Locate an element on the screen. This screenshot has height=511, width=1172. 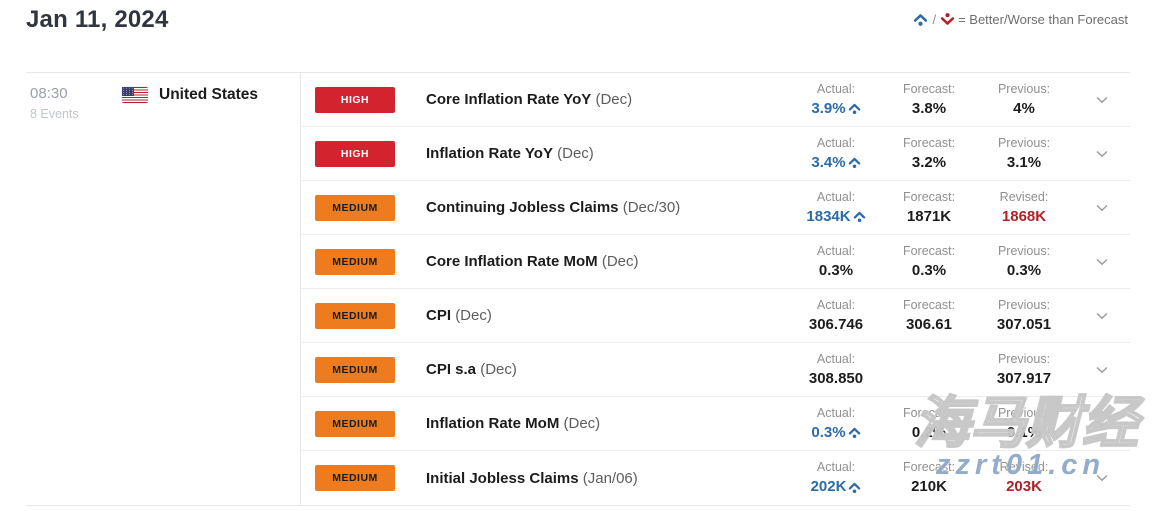
forecast-column: Forecast: 1871K is located at coordinates (929, 208).